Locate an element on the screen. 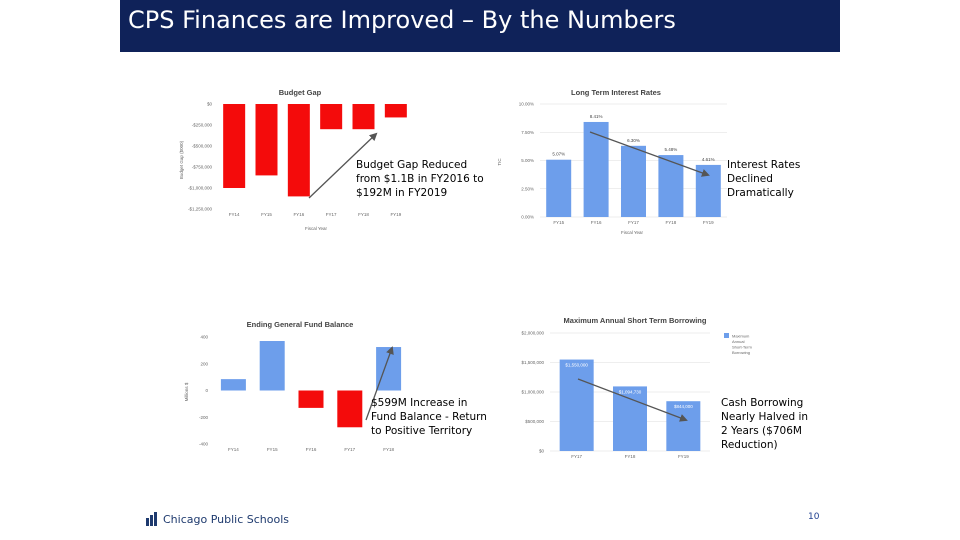 This screenshot has width=960, height=540. fund_balance-x-tick-label: FY16 is located at coordinates (311, 449).